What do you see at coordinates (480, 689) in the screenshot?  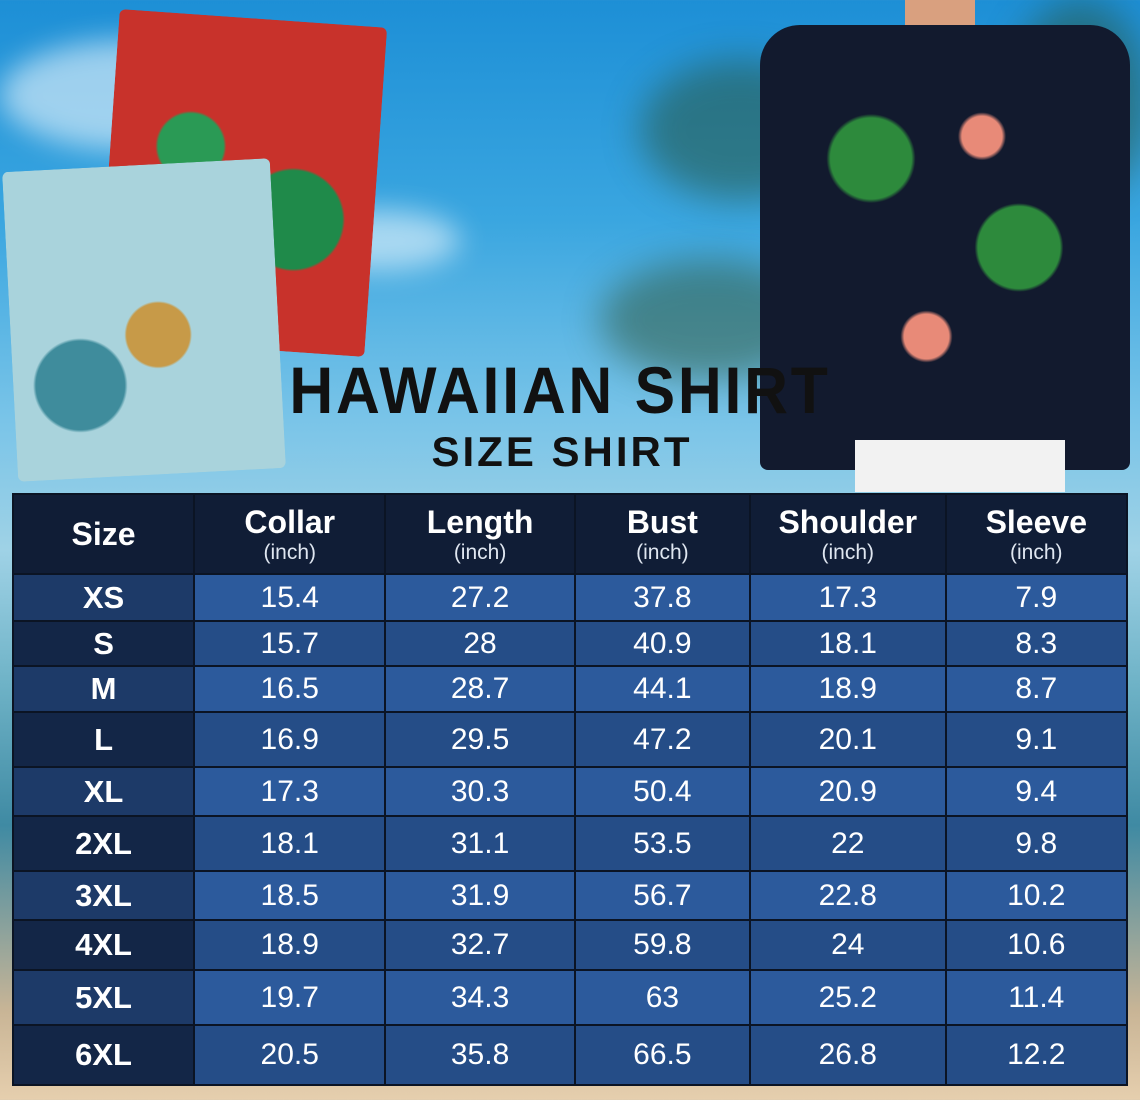 I see `cell-length: 28.7` at bounding box center [480, 689].